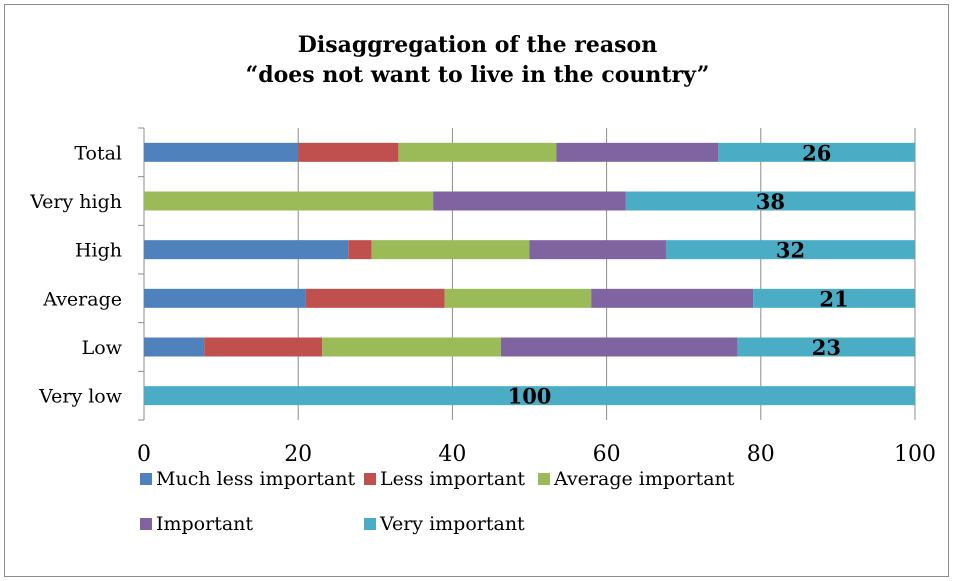 This screenshot has height=581, width=955. I want to click on legend-item: Less important, so click(444, 479).